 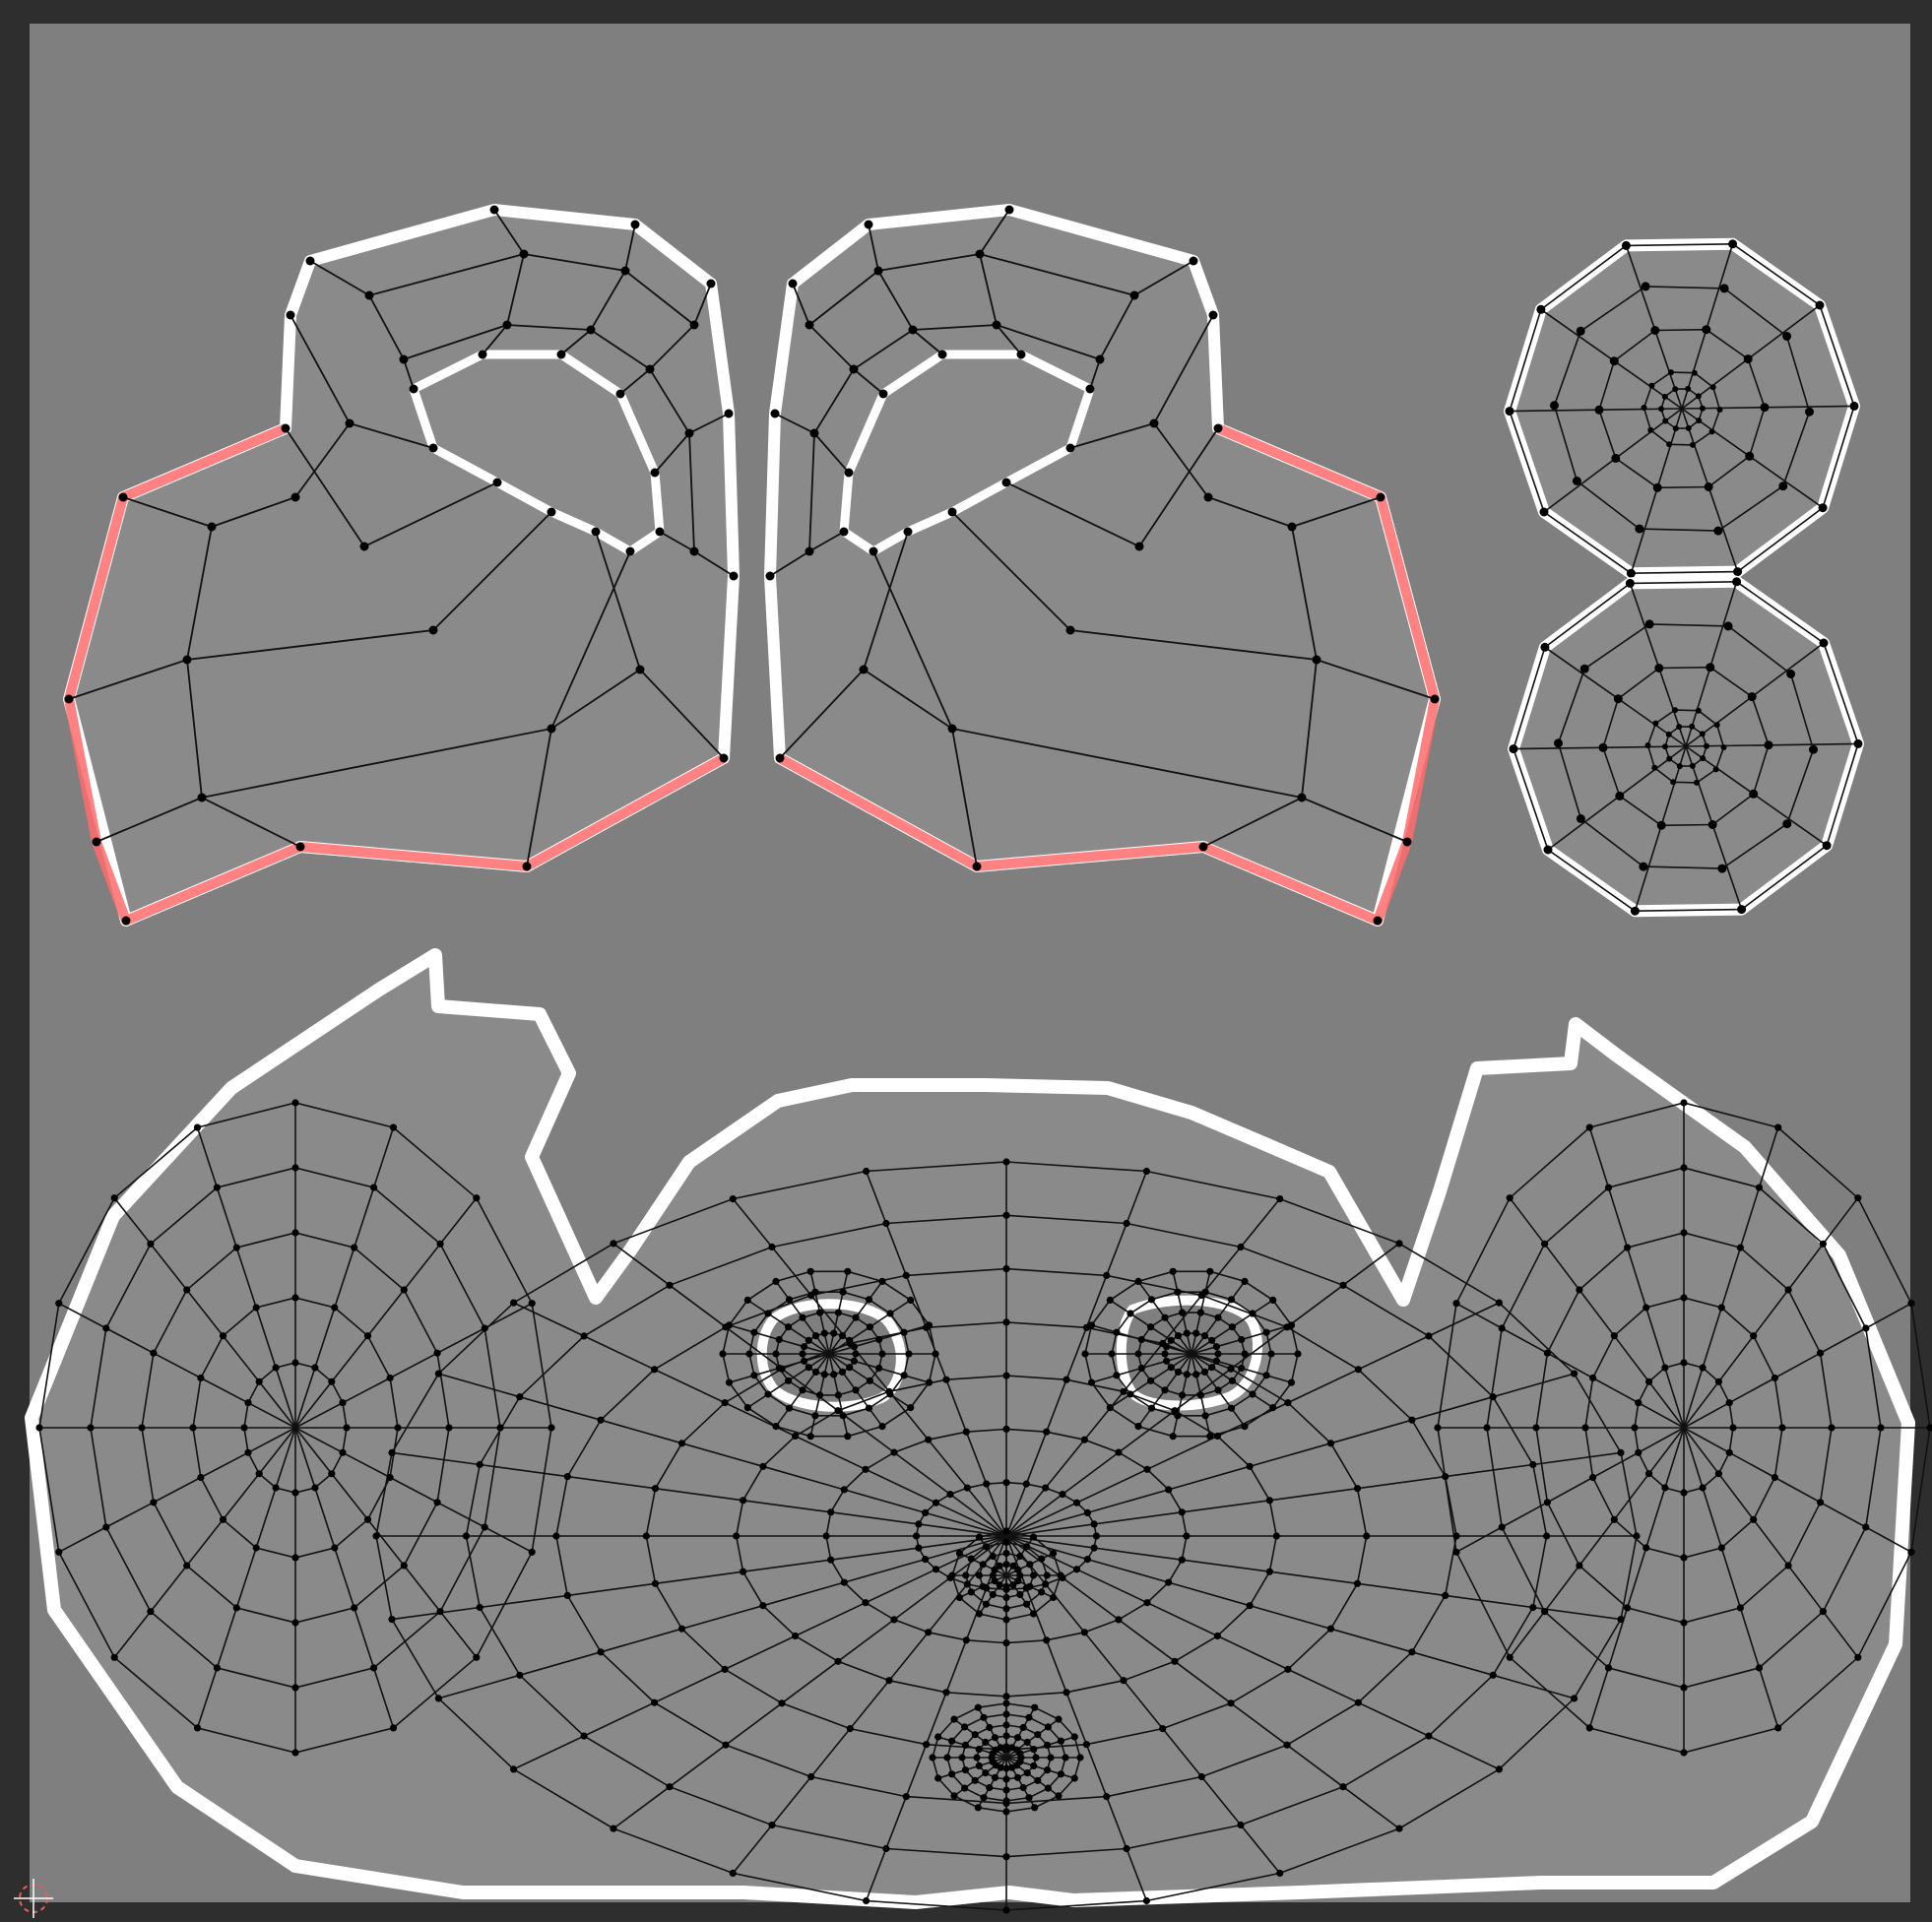 I want to click on island-ear-left-hole, so click(x=537, y=453).